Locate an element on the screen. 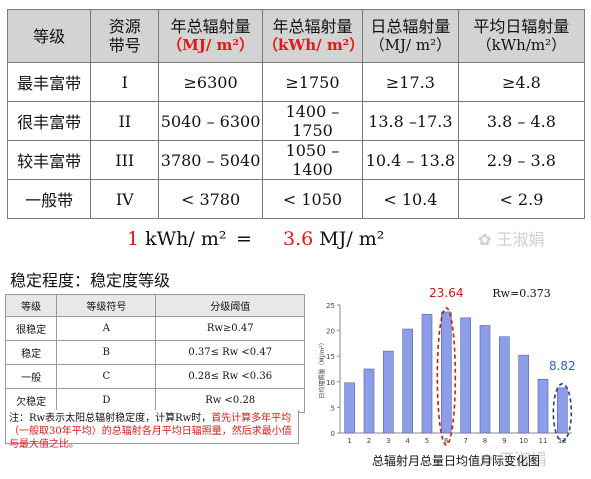 Image resolution: width=591 pixels, height=479 pixels. stability-row: 很稳定 A Rw≥0.47 is located at coordinates (154, 328).